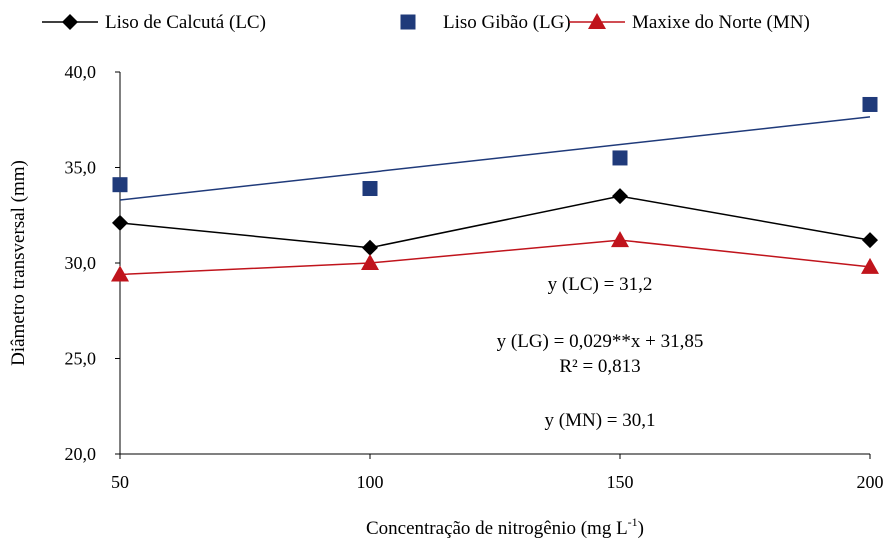 The height and width of the screenshot is (550, 893). Describe the element at coordinates (599, 366) in the screenshot. I see `annotation-equation: R² = 0,813` at that location.